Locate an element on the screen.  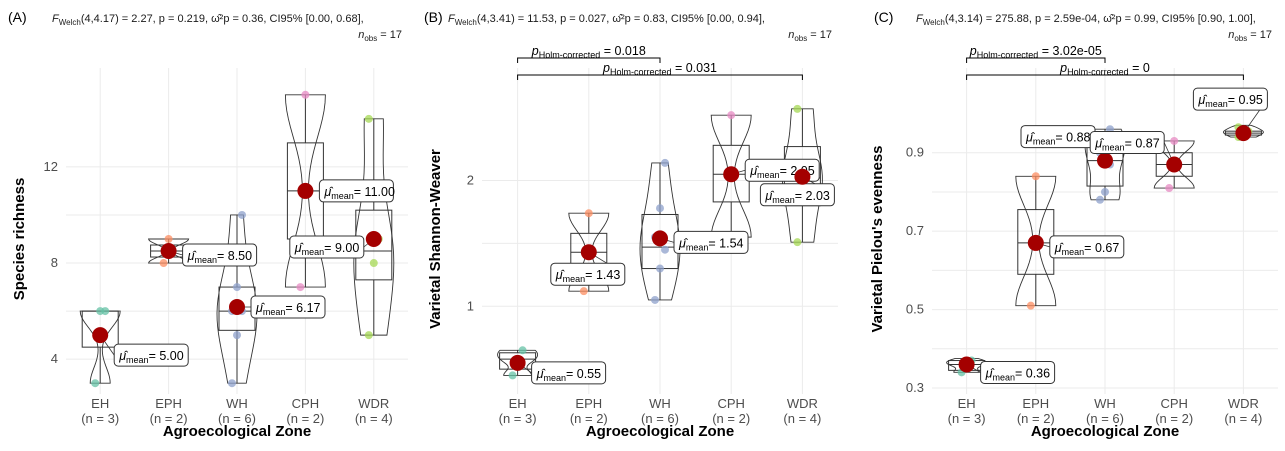
mean-label: μ̂mean= 5.00 is located at coordinates (151, 357).